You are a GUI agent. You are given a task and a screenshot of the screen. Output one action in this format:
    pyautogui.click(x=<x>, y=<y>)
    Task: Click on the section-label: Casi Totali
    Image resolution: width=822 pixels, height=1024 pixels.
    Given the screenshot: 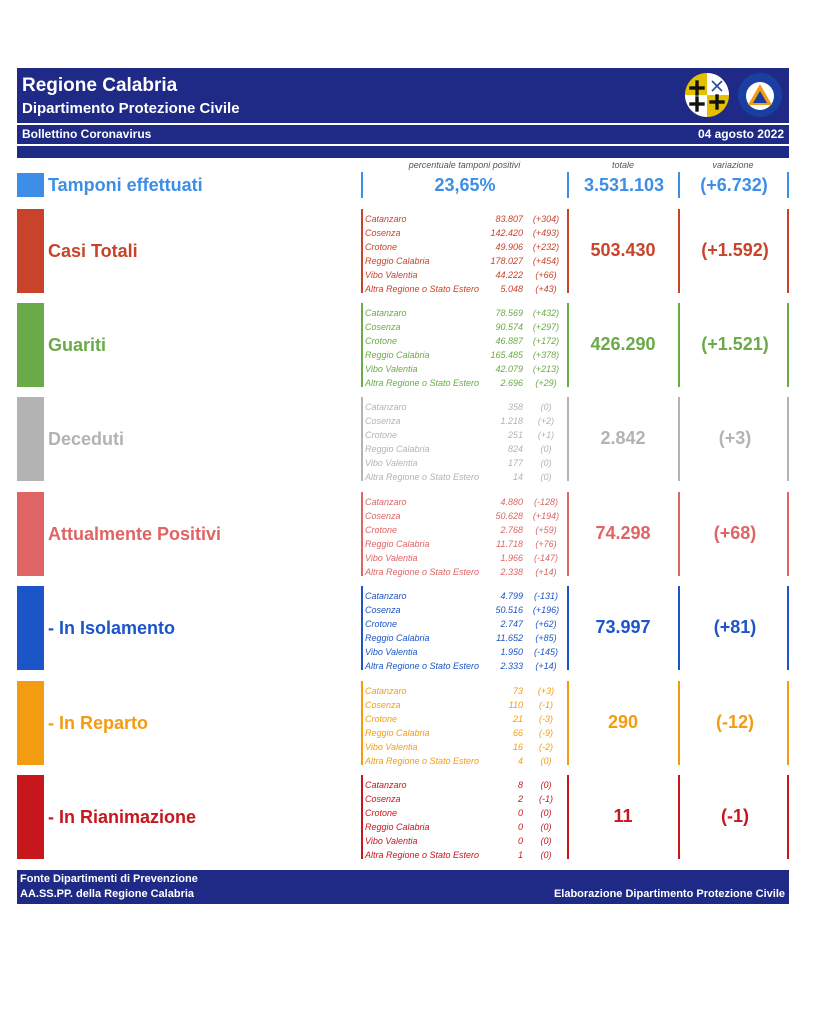 What is the action you would take?
    pyautogui.click(x=93, y=251)
    